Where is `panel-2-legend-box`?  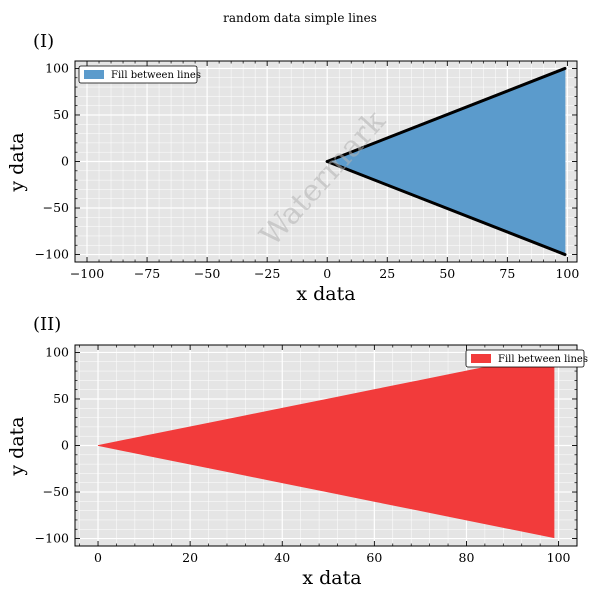
panel-2-legend-box is located at coordinates (525, 358).